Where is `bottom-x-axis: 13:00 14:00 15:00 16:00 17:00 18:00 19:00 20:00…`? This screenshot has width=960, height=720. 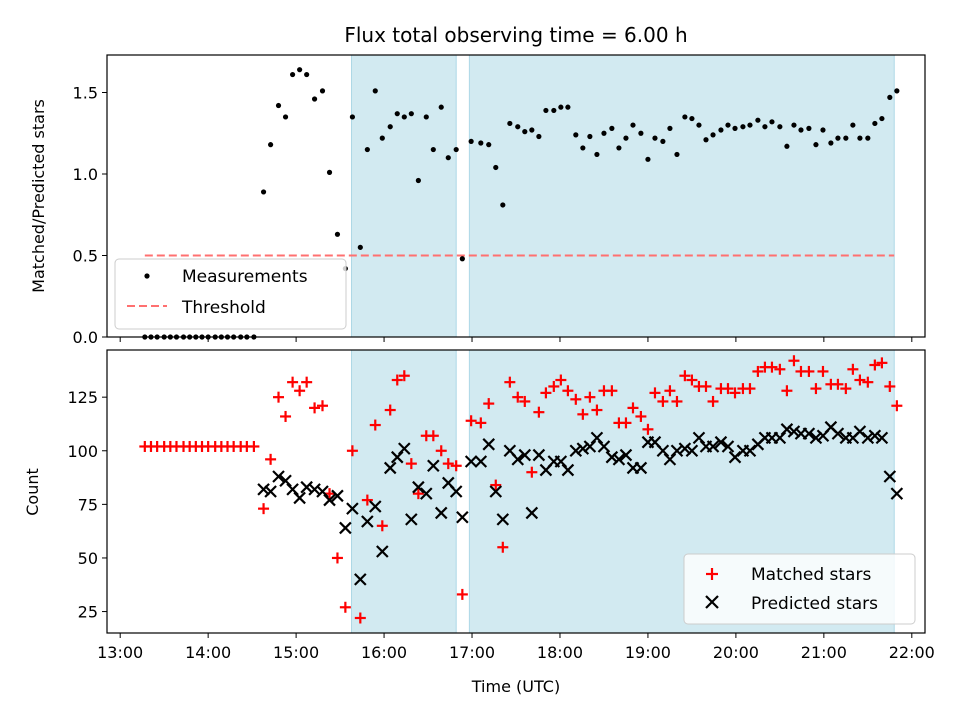 bottom-x-axis: 13:00 14:00 15:00 16:00 17:00 18:00 19:00 20:00… is located at coordinates (516, 647).